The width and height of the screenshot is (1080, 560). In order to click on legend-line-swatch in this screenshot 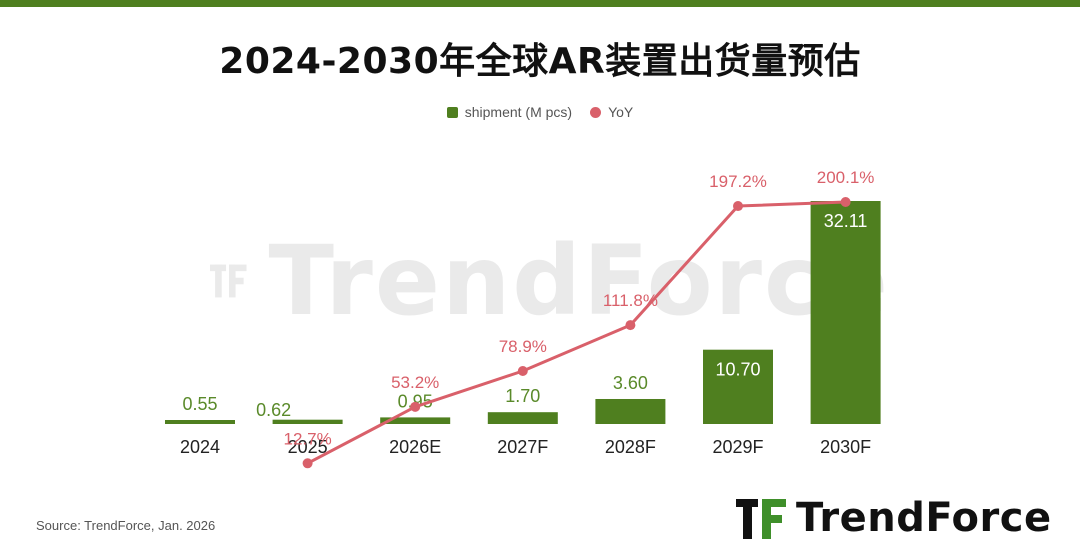, I will do `click(596, 112)`.